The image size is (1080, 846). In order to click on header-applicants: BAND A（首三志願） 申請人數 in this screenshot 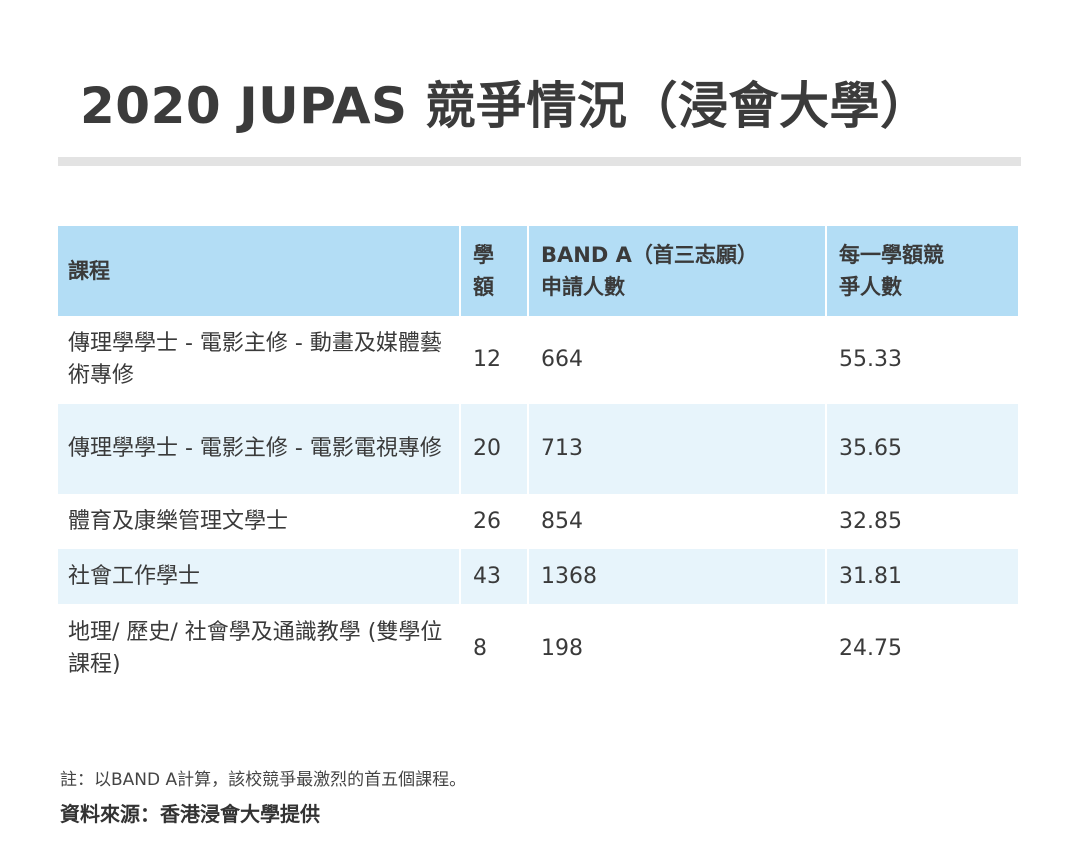, I will do `click(678, 271)`.